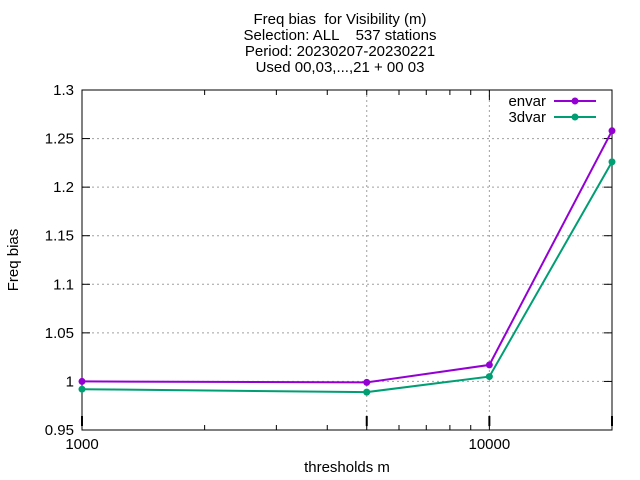  Describe the element at coordinates (575, 101) in the screenshot. I see `legend-marker-envar` at that location.